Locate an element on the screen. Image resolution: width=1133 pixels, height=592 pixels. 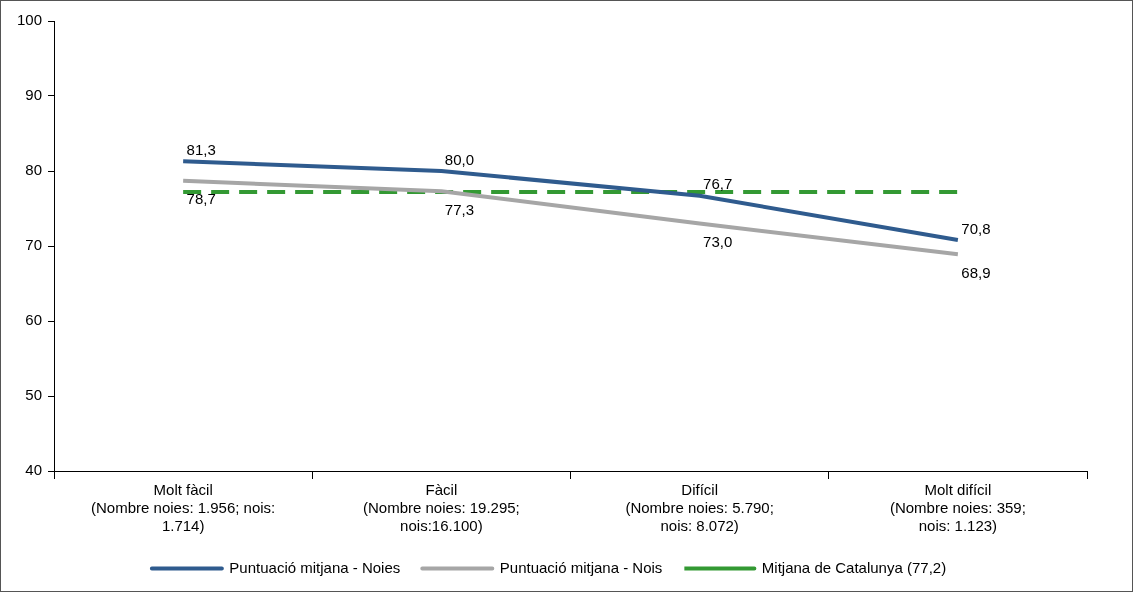
y-tick-label: 40 is located at coordinates (34, 470).